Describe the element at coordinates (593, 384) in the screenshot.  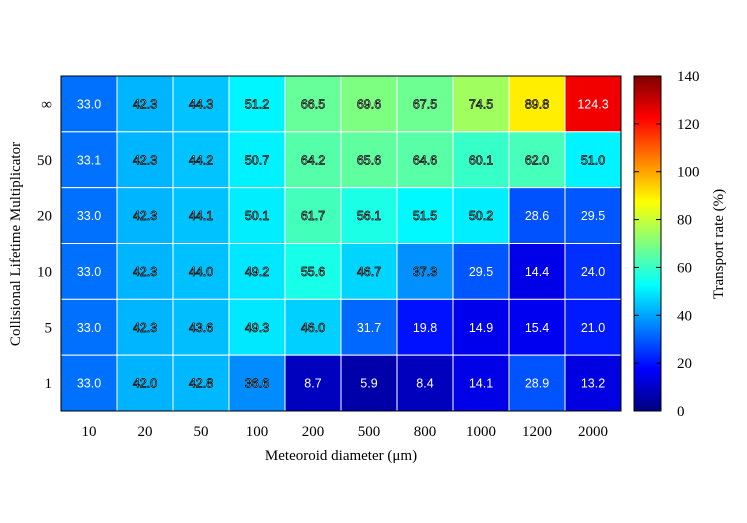
I see `cell-value-label: 13.2` at that location.